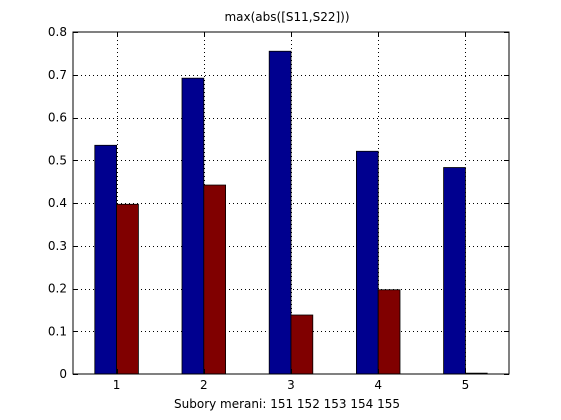 The width and height of the screenshot is (561, 420). Describe the element at coordinates (57, 75) in the screenshot. I see `y-tick-label: 0.7` at that location.